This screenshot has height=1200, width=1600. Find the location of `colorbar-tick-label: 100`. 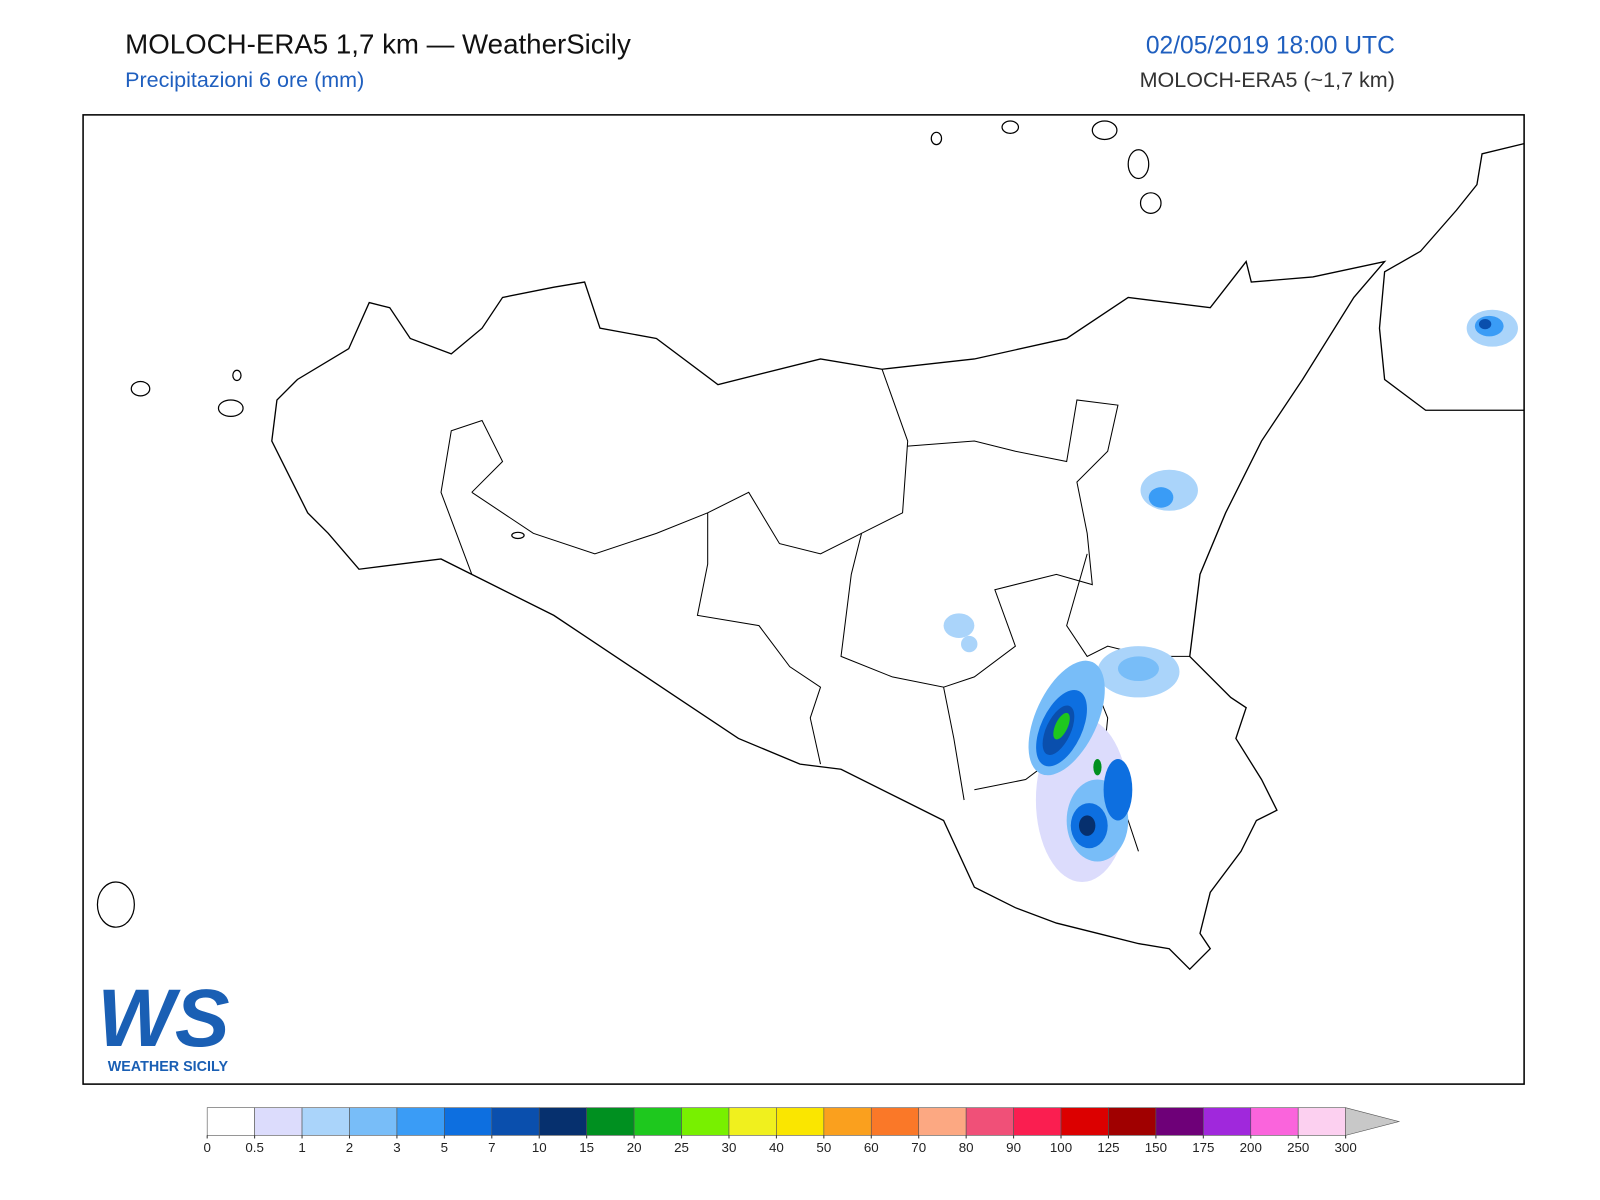

colorbar-tick-label: 100 is located at coordinates (1061, 1147).